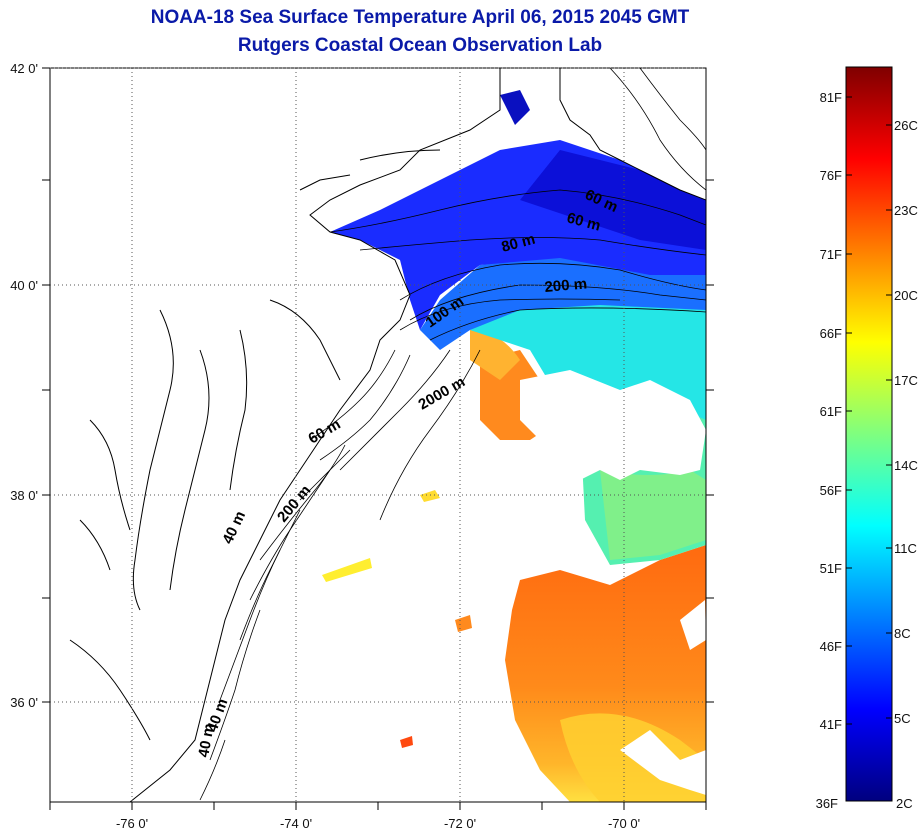 This screenshot has width=920, height=832. What do you see at coordinates (442, 393) in the screenshot?
I see `isobath-label: 2000 m` at bounding box center [442, 393].